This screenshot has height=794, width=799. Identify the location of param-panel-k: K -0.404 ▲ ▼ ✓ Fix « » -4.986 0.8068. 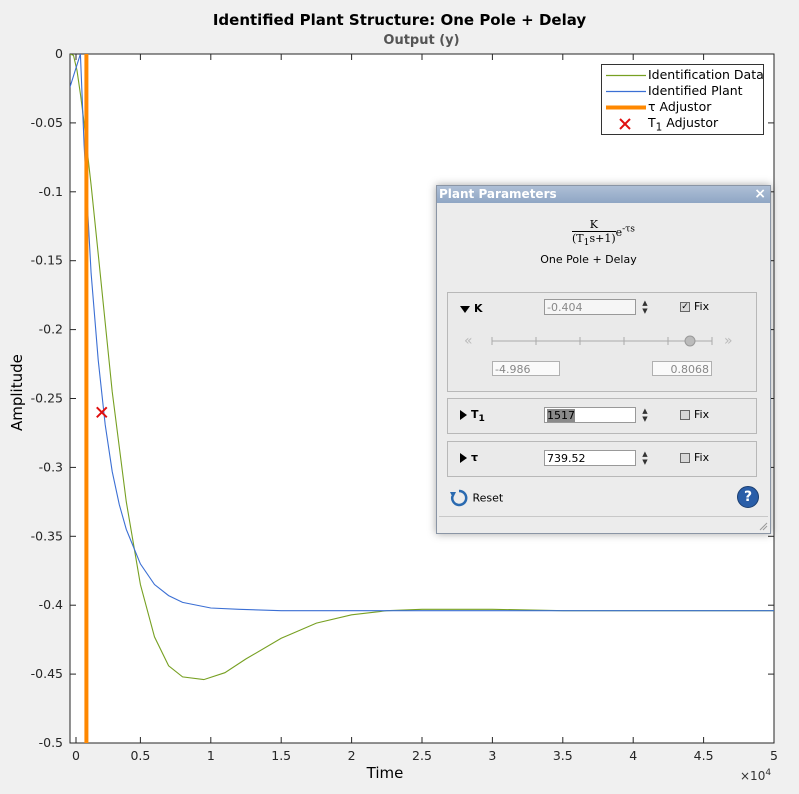
(602, 342).